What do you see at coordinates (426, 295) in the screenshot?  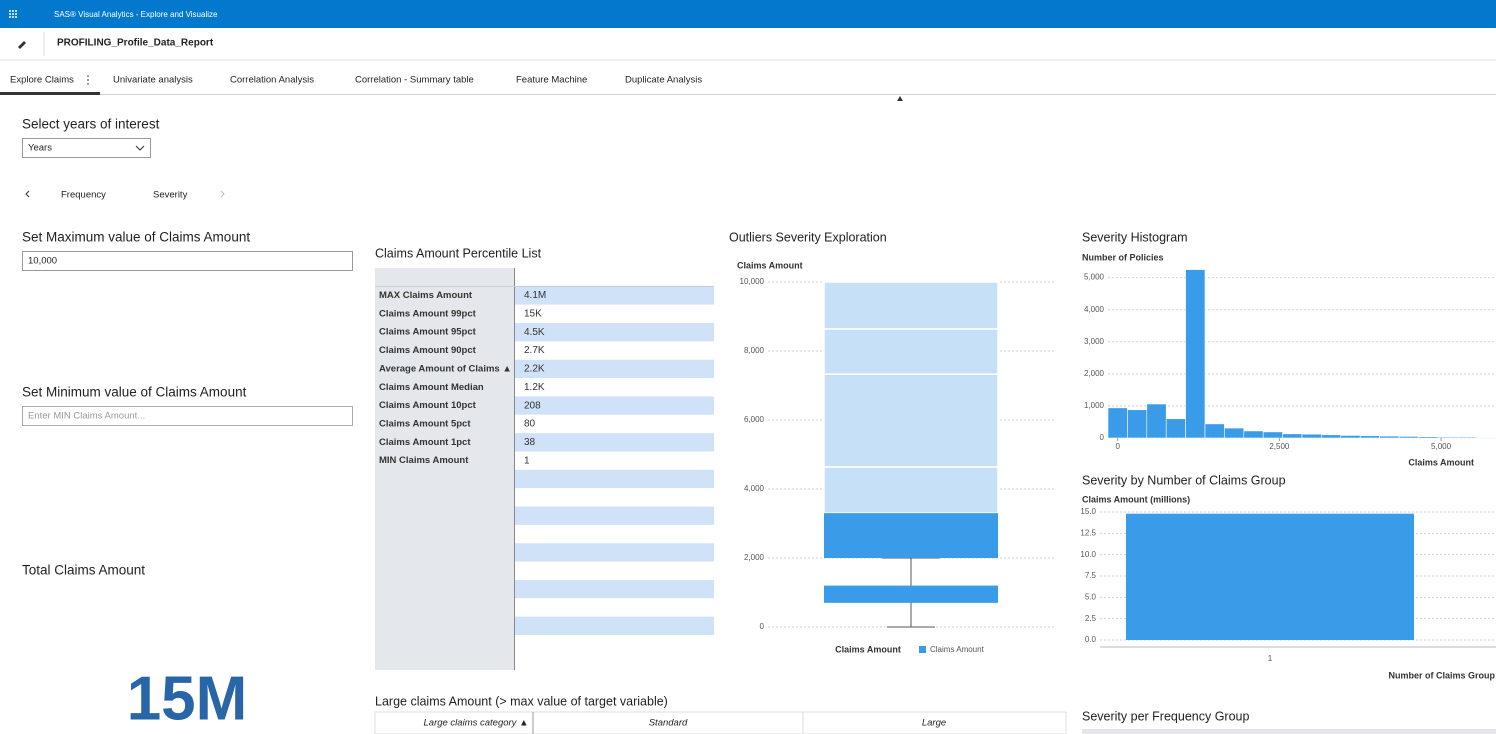 I see `row-label: MAX Claims Amount` at bounding box center [426, 295].